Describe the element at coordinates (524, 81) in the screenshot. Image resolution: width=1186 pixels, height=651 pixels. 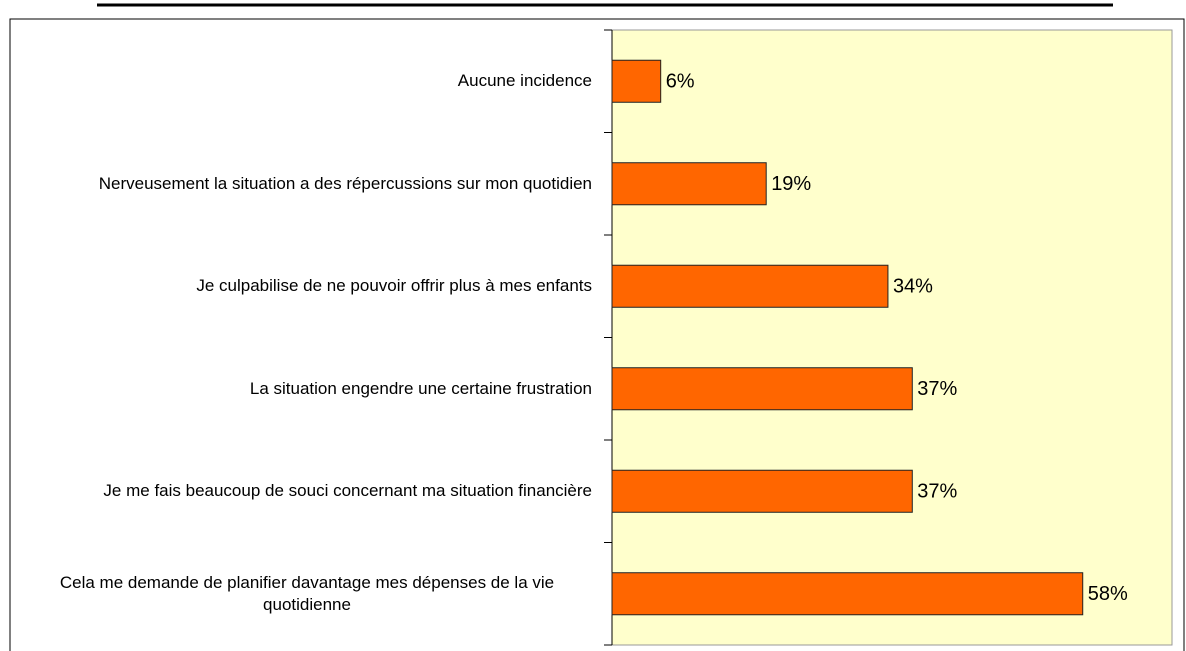
I see `category-text: Aucune incidence` at that location.